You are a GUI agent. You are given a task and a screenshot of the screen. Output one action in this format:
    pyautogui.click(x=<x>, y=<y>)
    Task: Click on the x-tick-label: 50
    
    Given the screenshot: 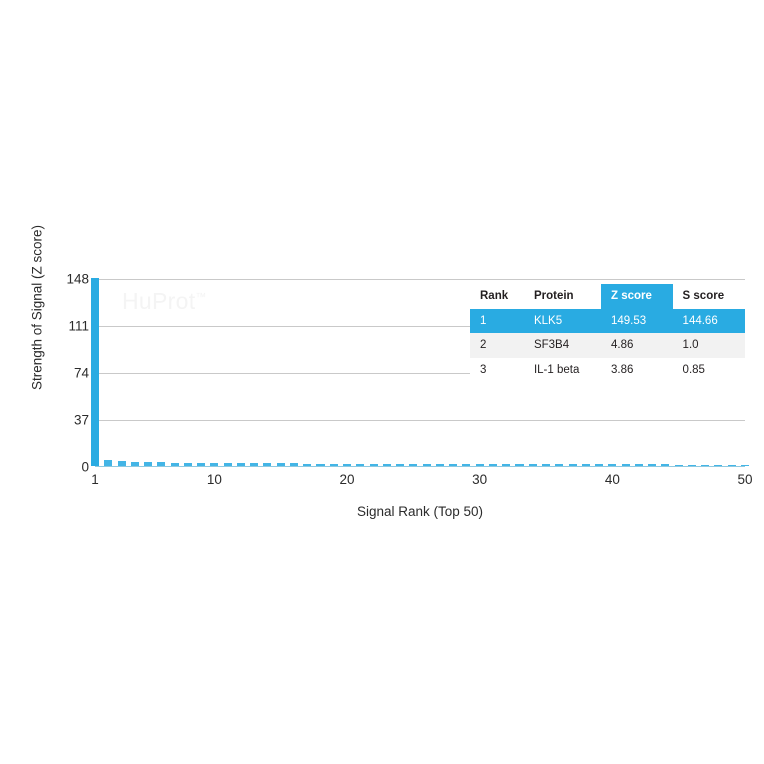 What is the action you would take?
    pyautogui.click(x=745, y=479)
    